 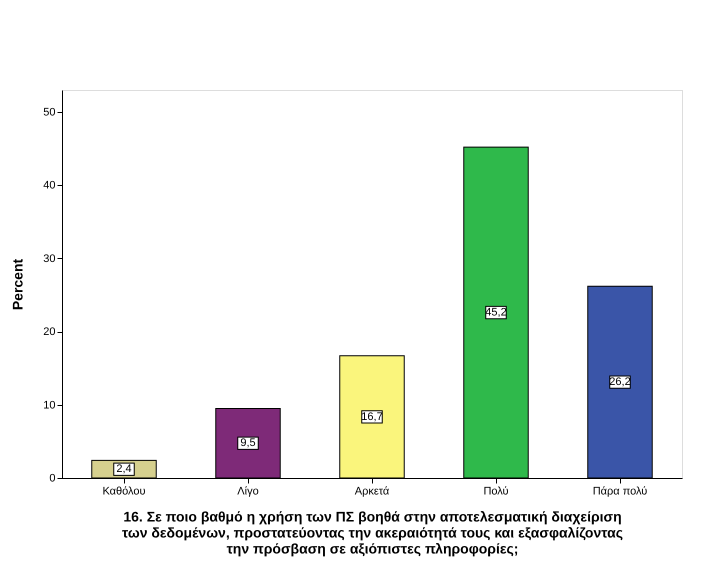 What do you see at coordinates (49, 405) in the screenshot?
I see `y-tick-label: 10` at bounding box center [49, 405].